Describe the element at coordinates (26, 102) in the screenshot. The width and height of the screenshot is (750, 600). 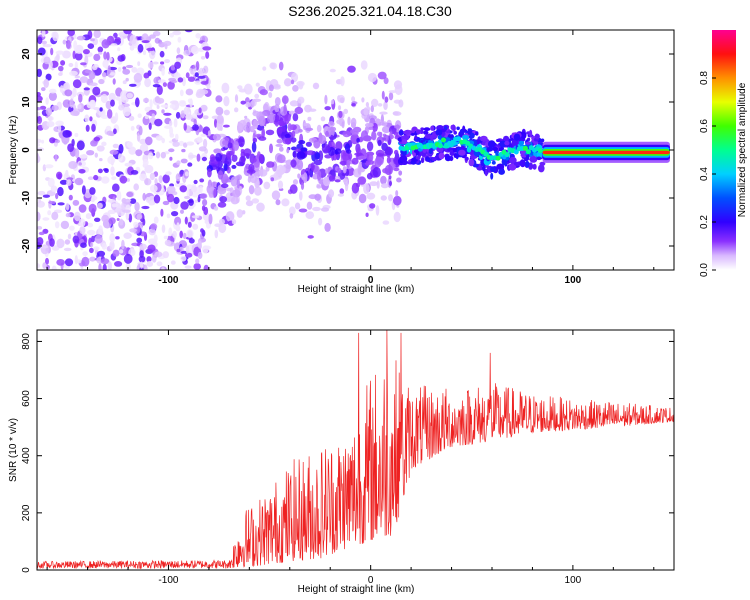
I see `y-tick-label: 10` at that location.